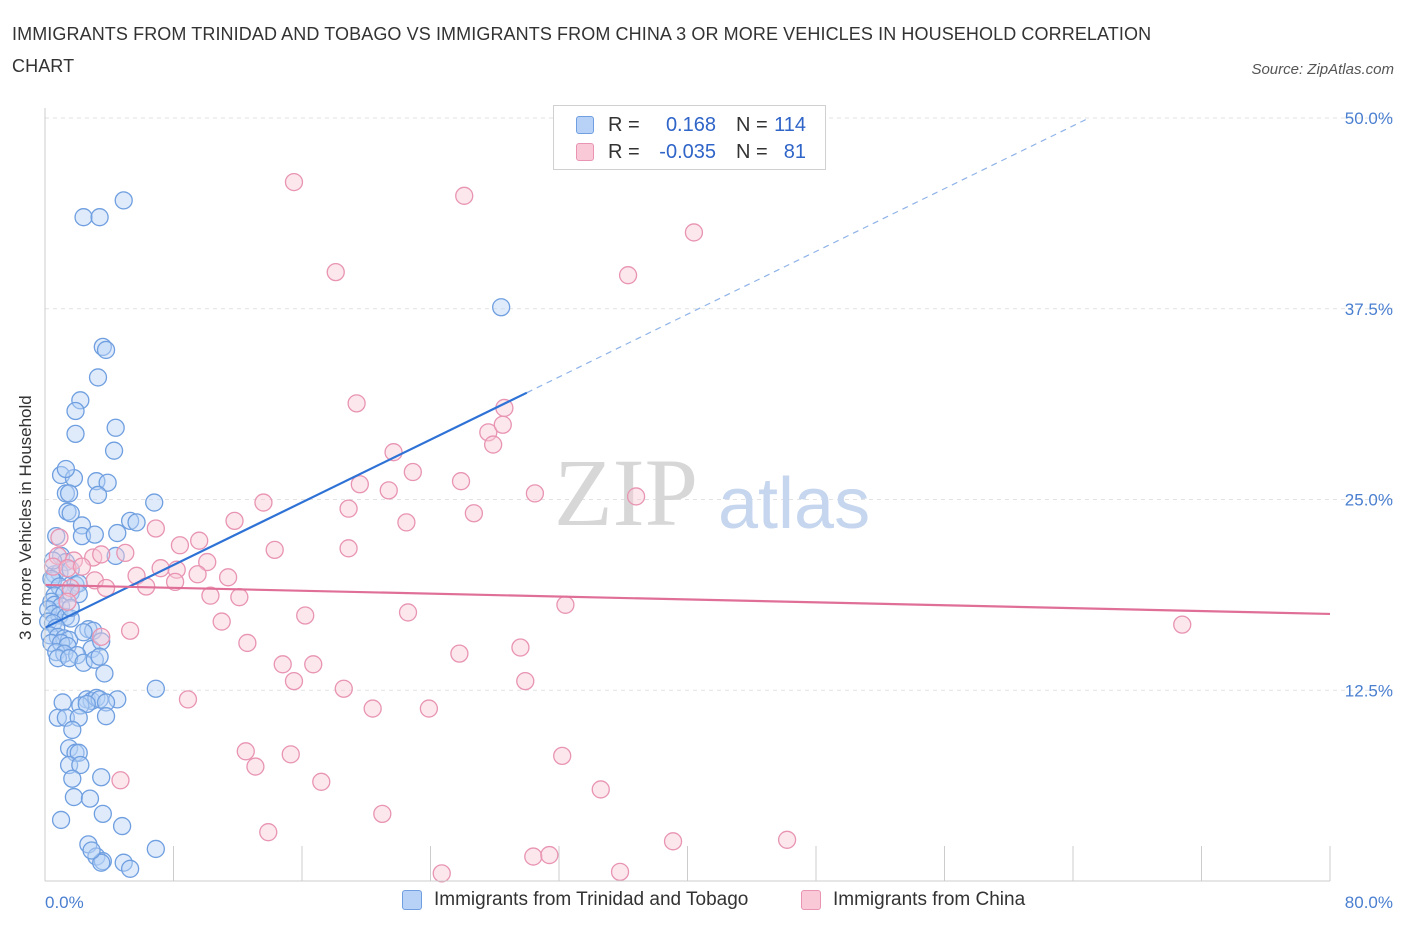  I want to click on stats-row-trinidad: R = 0.168 N = 114, so click(691, 125).